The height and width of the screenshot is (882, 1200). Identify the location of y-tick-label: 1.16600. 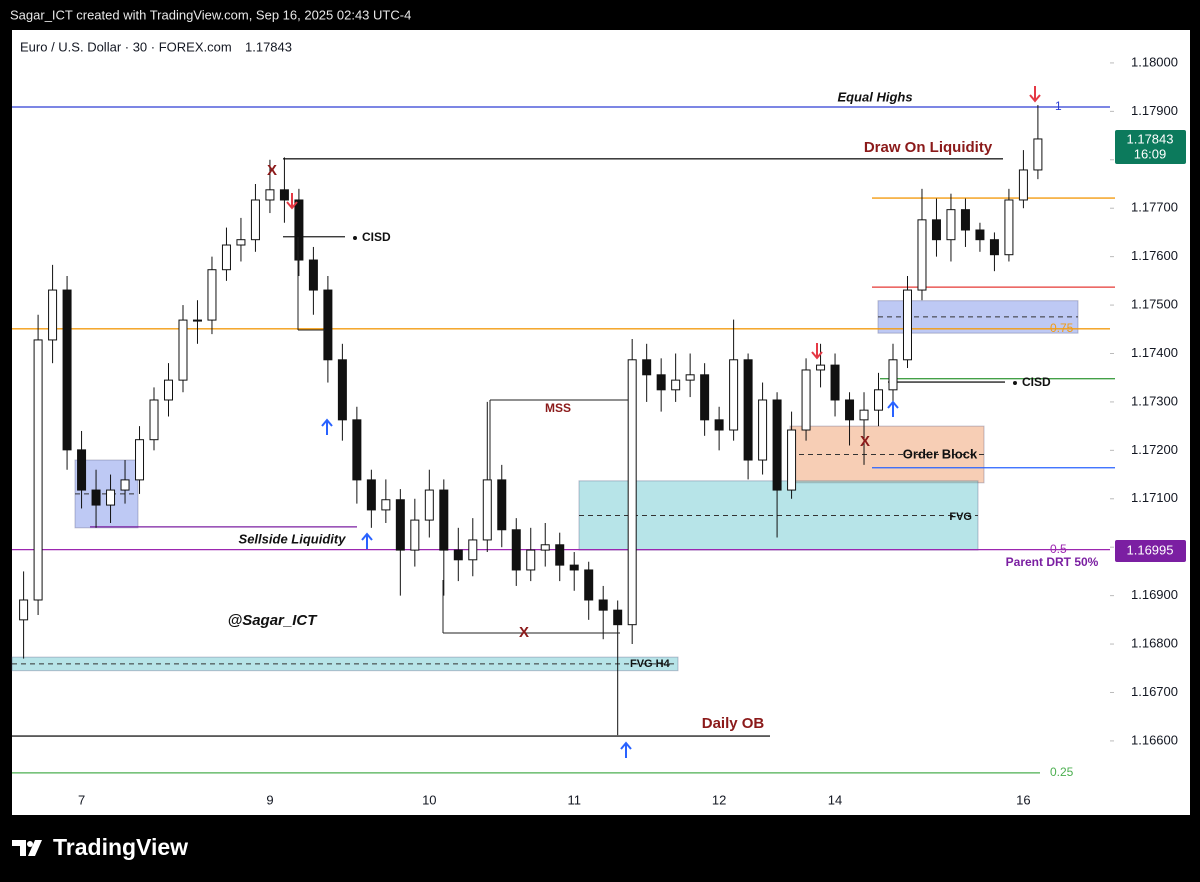
(1154, 739).